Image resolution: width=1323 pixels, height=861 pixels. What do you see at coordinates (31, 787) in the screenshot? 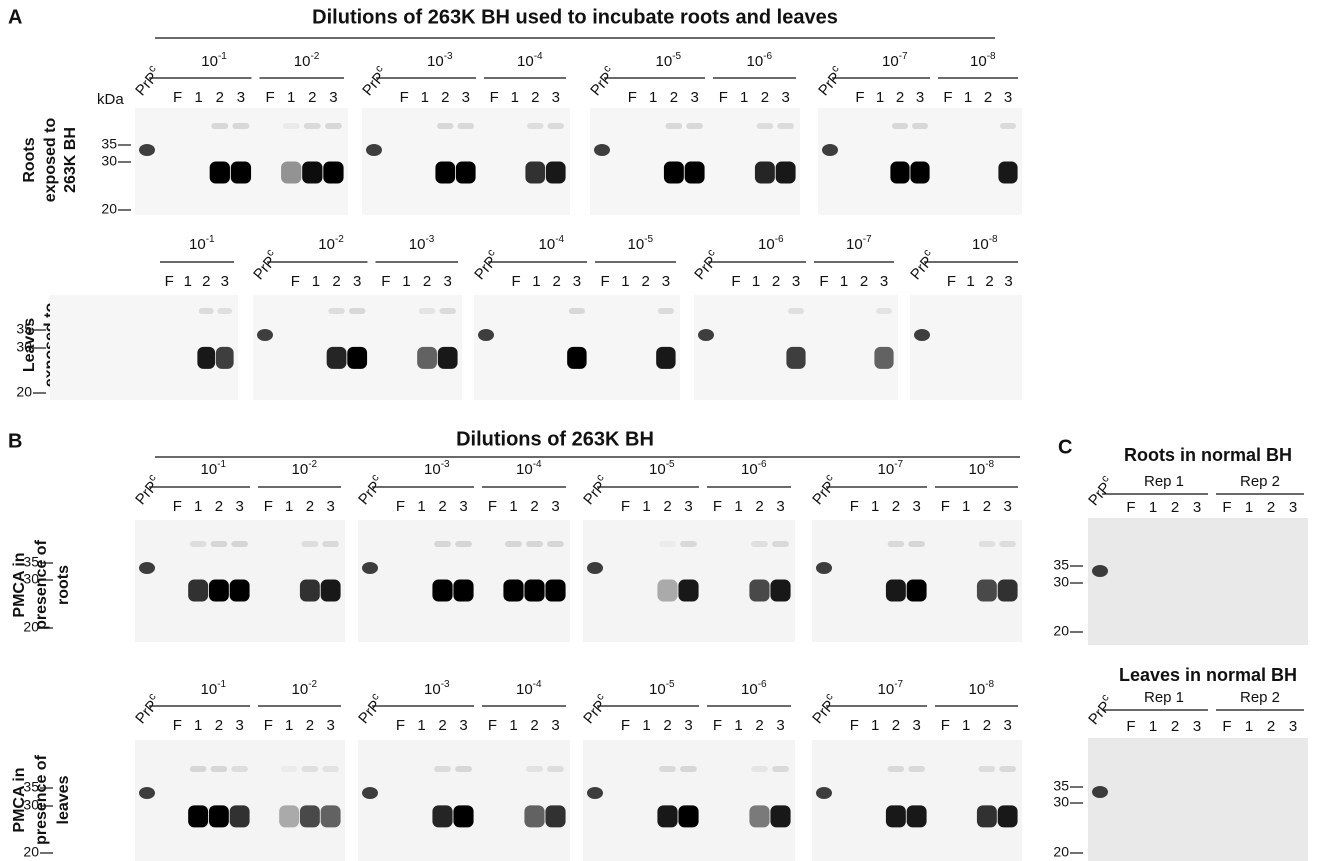
I see `marker-label: 35` at bounding box center [31, 787].